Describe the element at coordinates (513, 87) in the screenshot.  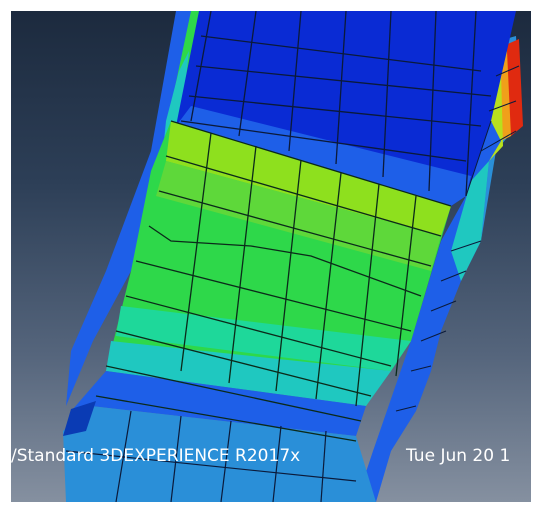
I see `right-edge-red-strip` at that location.